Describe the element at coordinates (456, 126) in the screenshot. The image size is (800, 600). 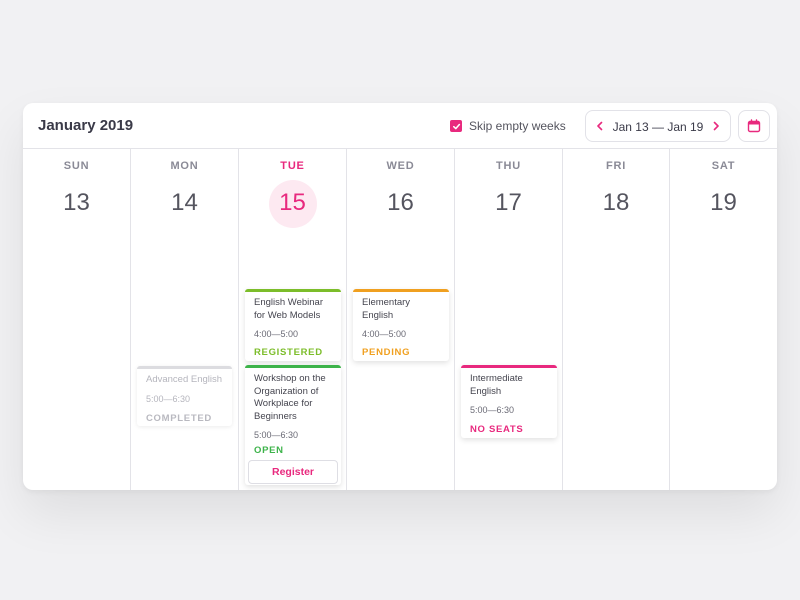
I see `checkbox-checked-icon` at that location.